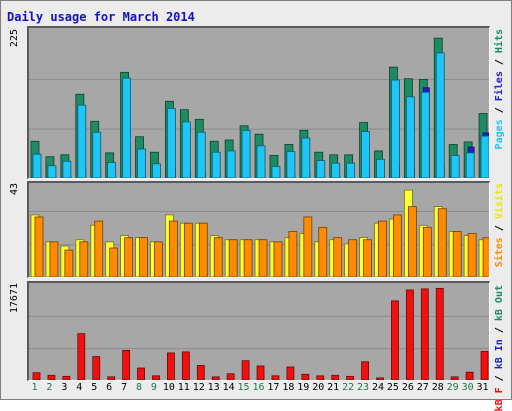 The height and width of the screenshot is (411, 512). Describe the element at coordinates (407, 387) in the screenshot. I see `x-label-day-26: 26` at that location.